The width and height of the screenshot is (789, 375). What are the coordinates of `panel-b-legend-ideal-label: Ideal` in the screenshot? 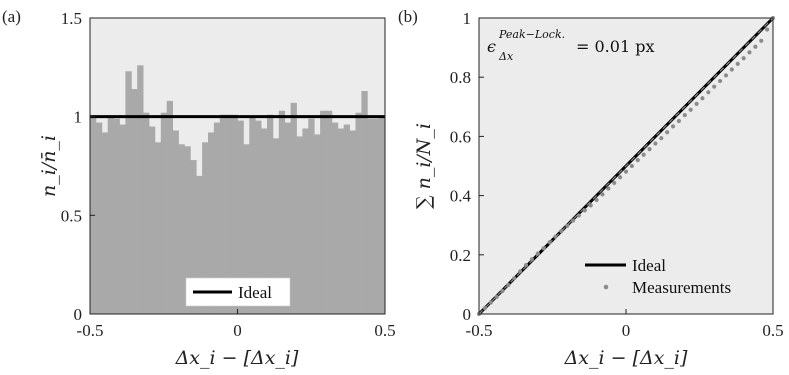 It's located at (649, 265).